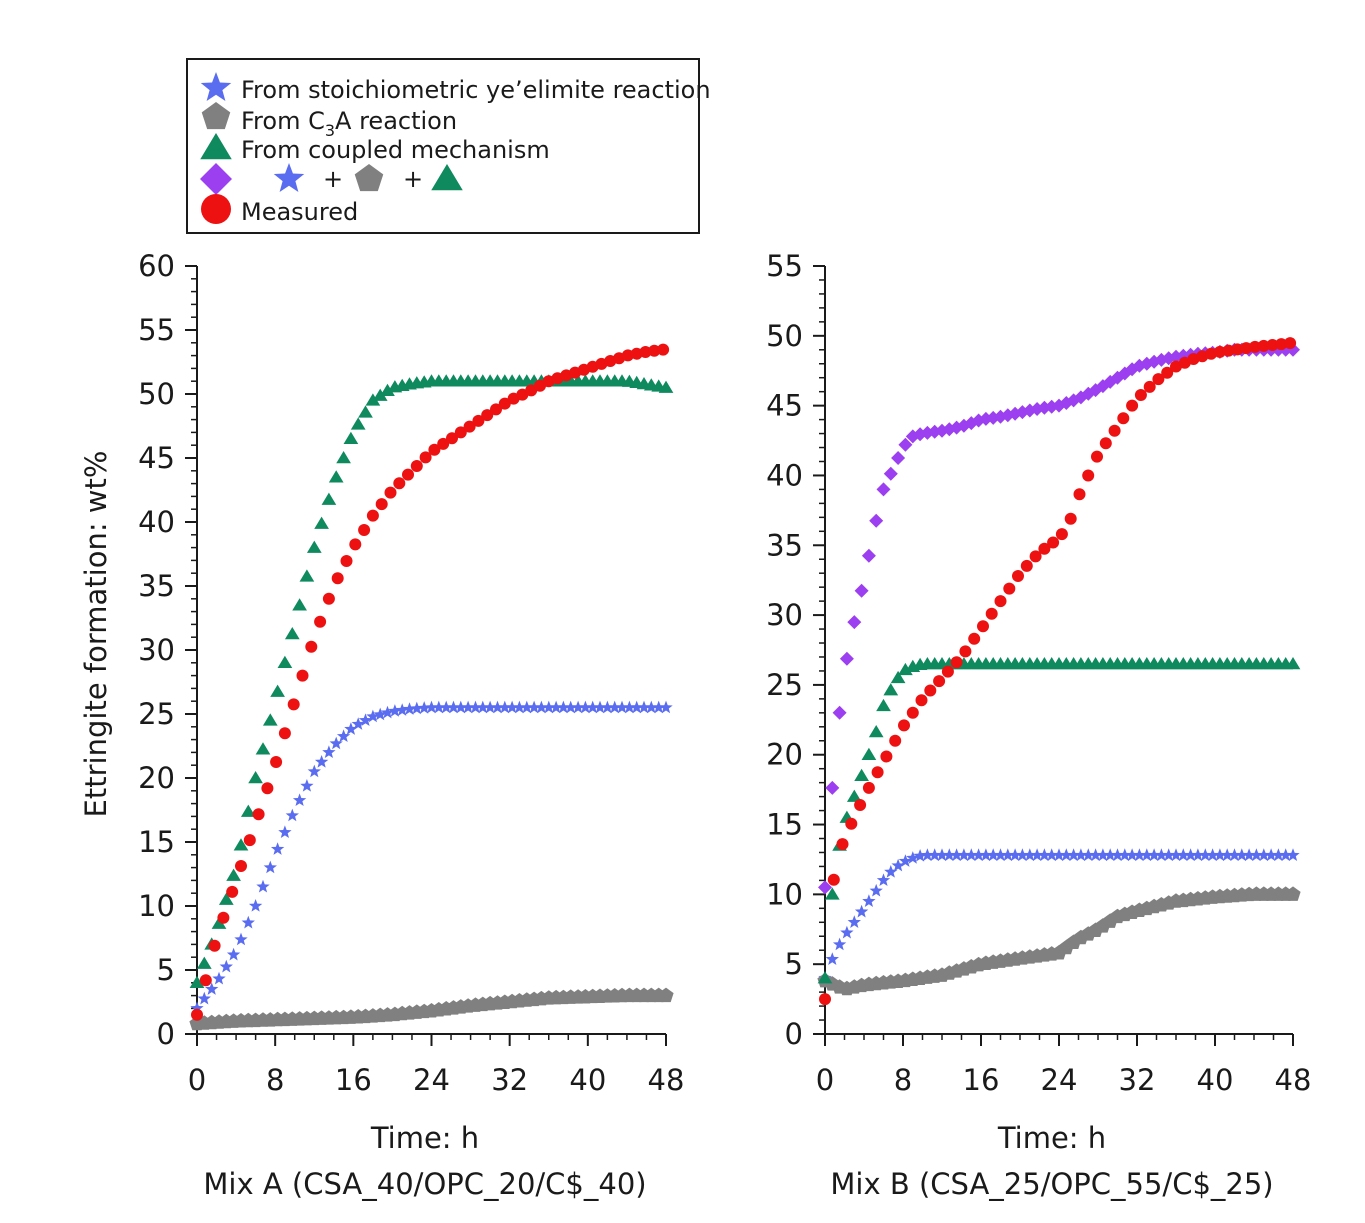  I want to click on x-tick-label: 48, so click(1293, 1080).